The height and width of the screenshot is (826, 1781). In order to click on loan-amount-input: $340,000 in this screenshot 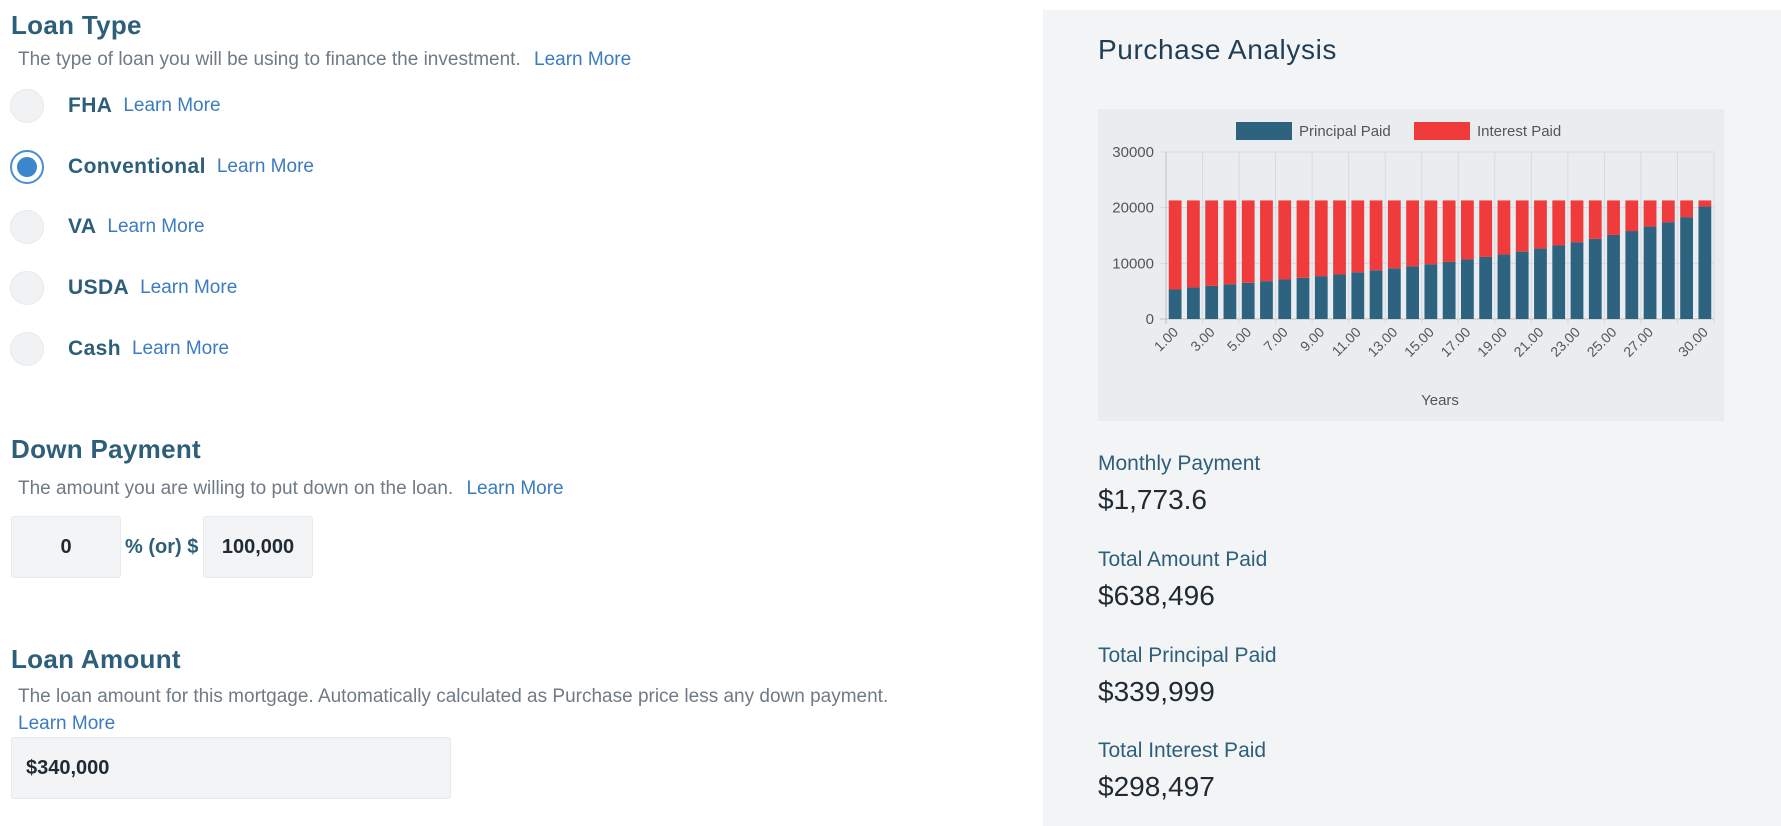, I will do `click(231, 768)`.